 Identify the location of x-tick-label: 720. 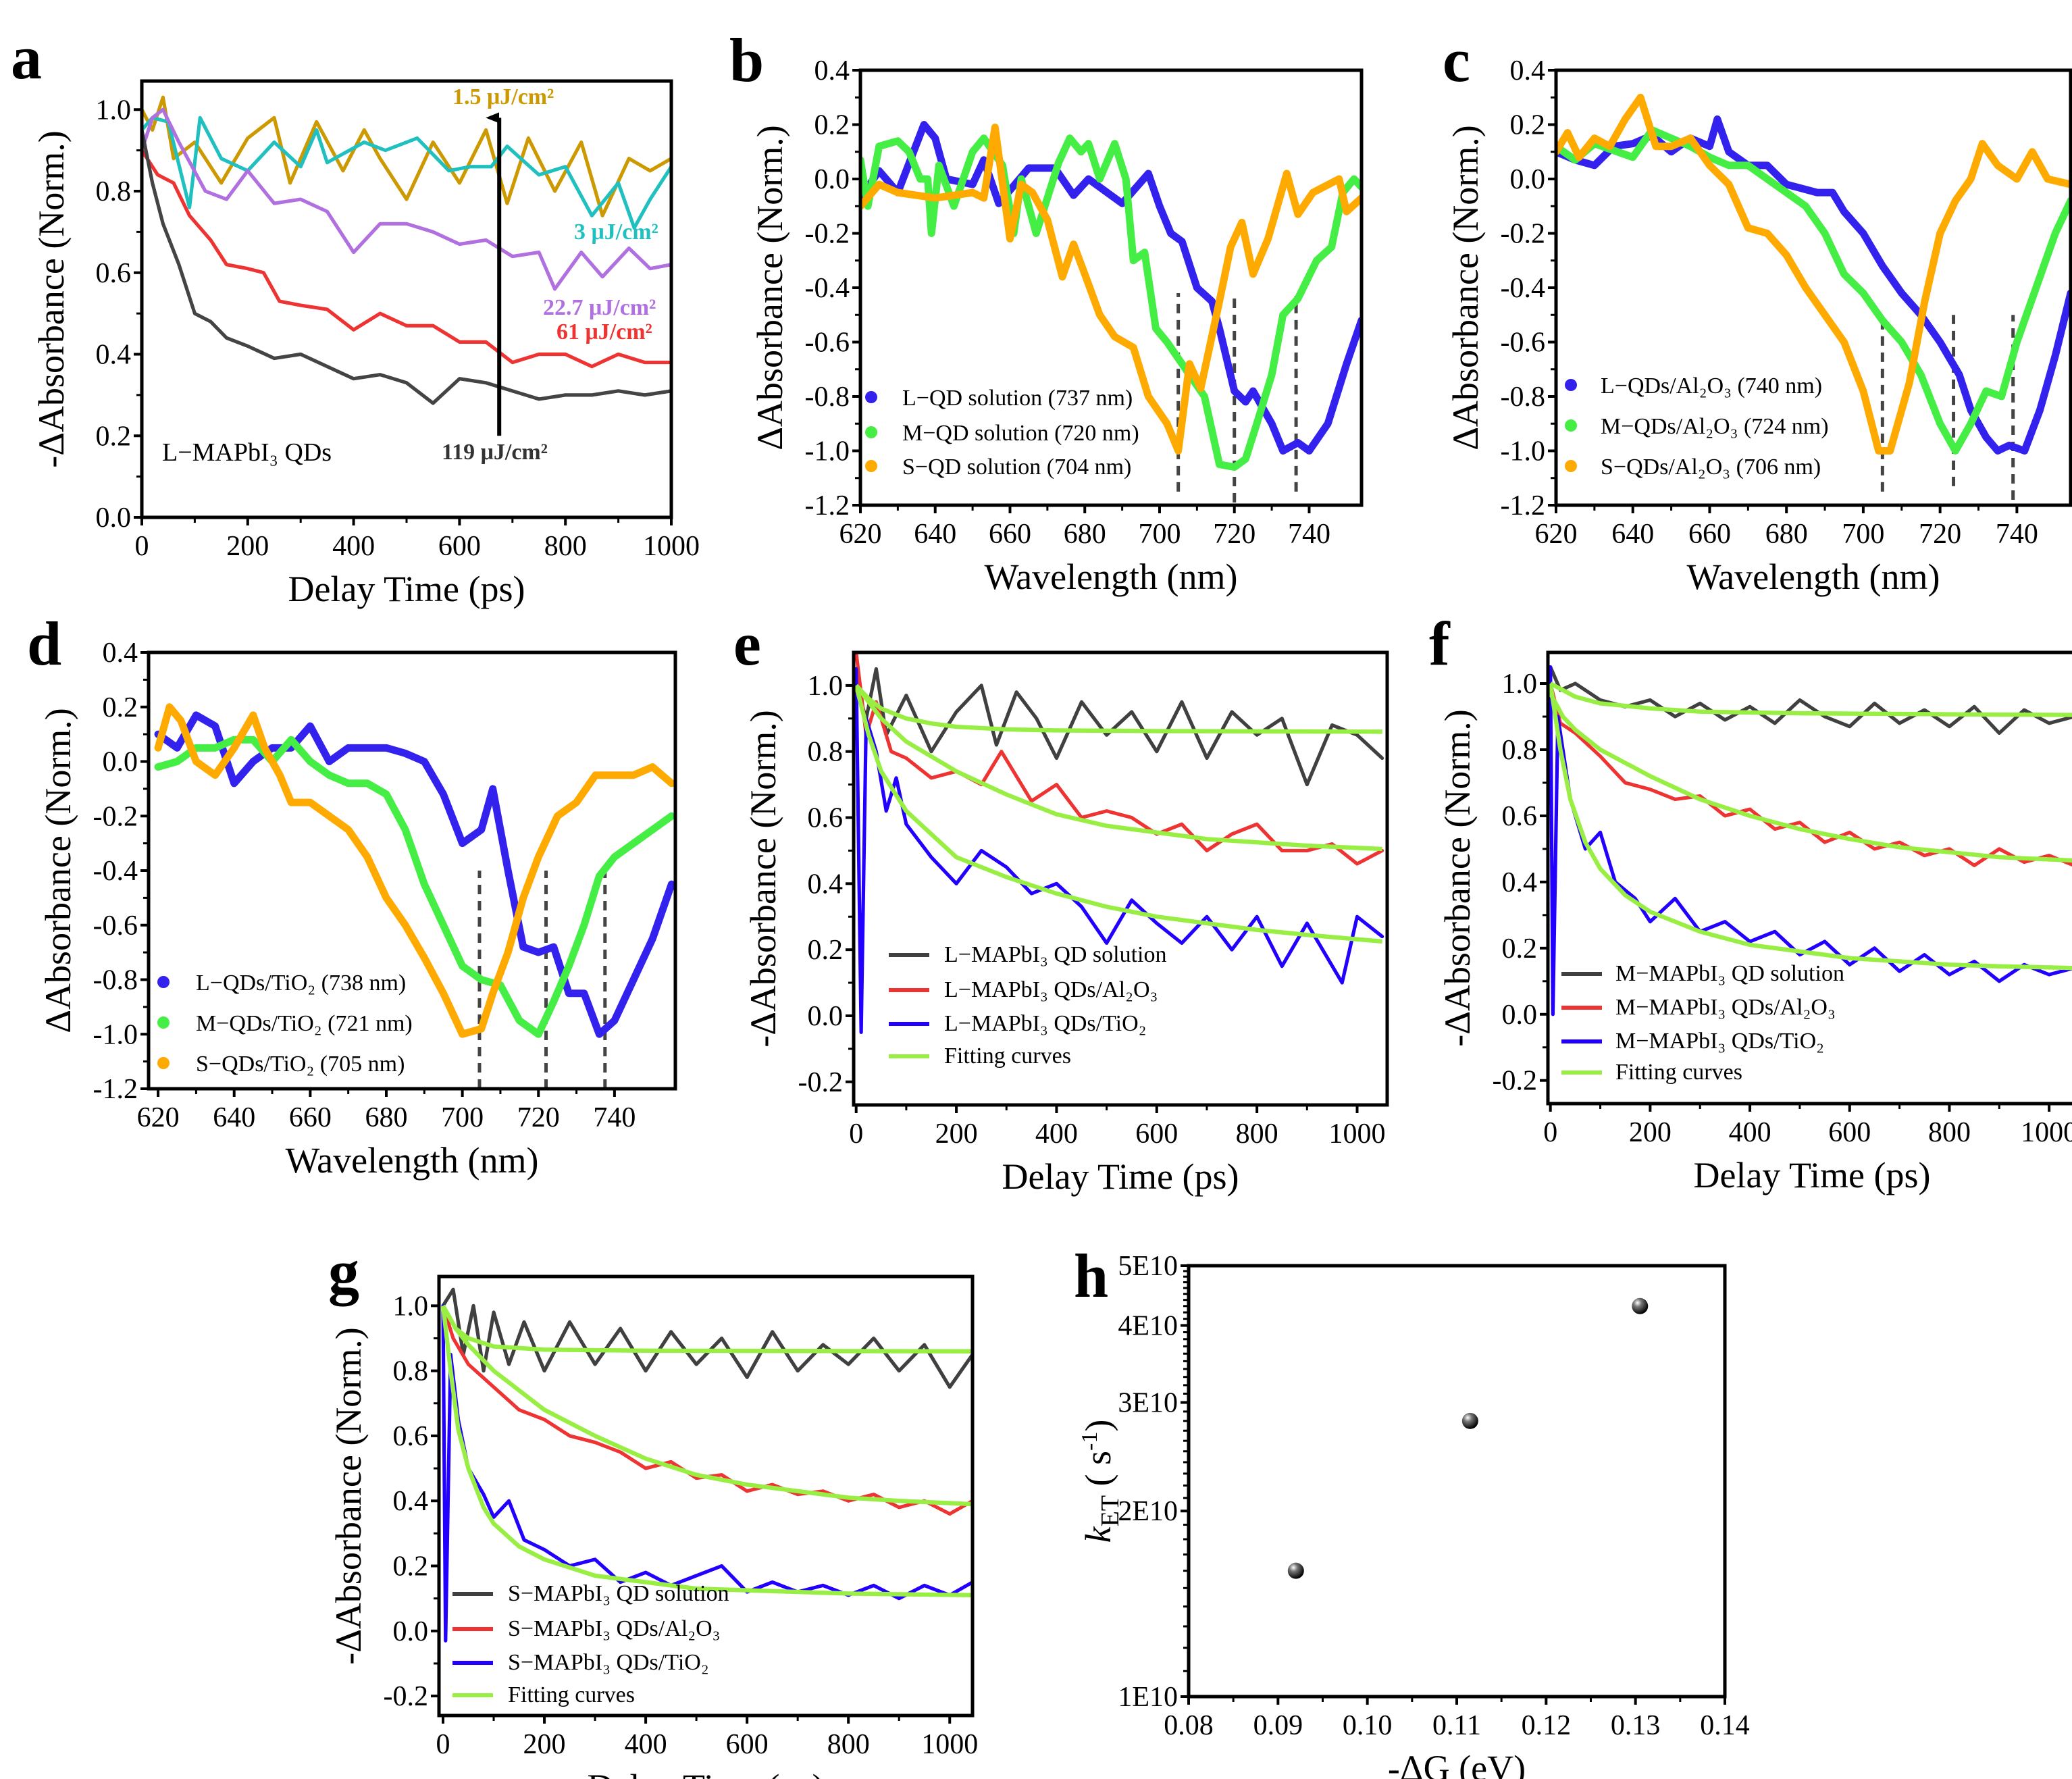
(1234, 534).